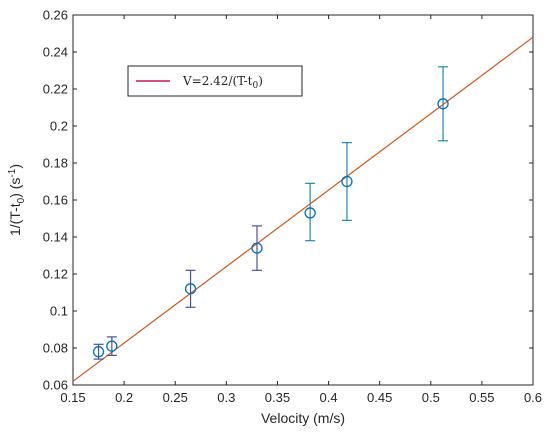 The image size is (550, 439). What do you see at coordinates (124, 397) in the screenshot?
I see `x-tick-label: 0.2` at bounding box center [124, 397].